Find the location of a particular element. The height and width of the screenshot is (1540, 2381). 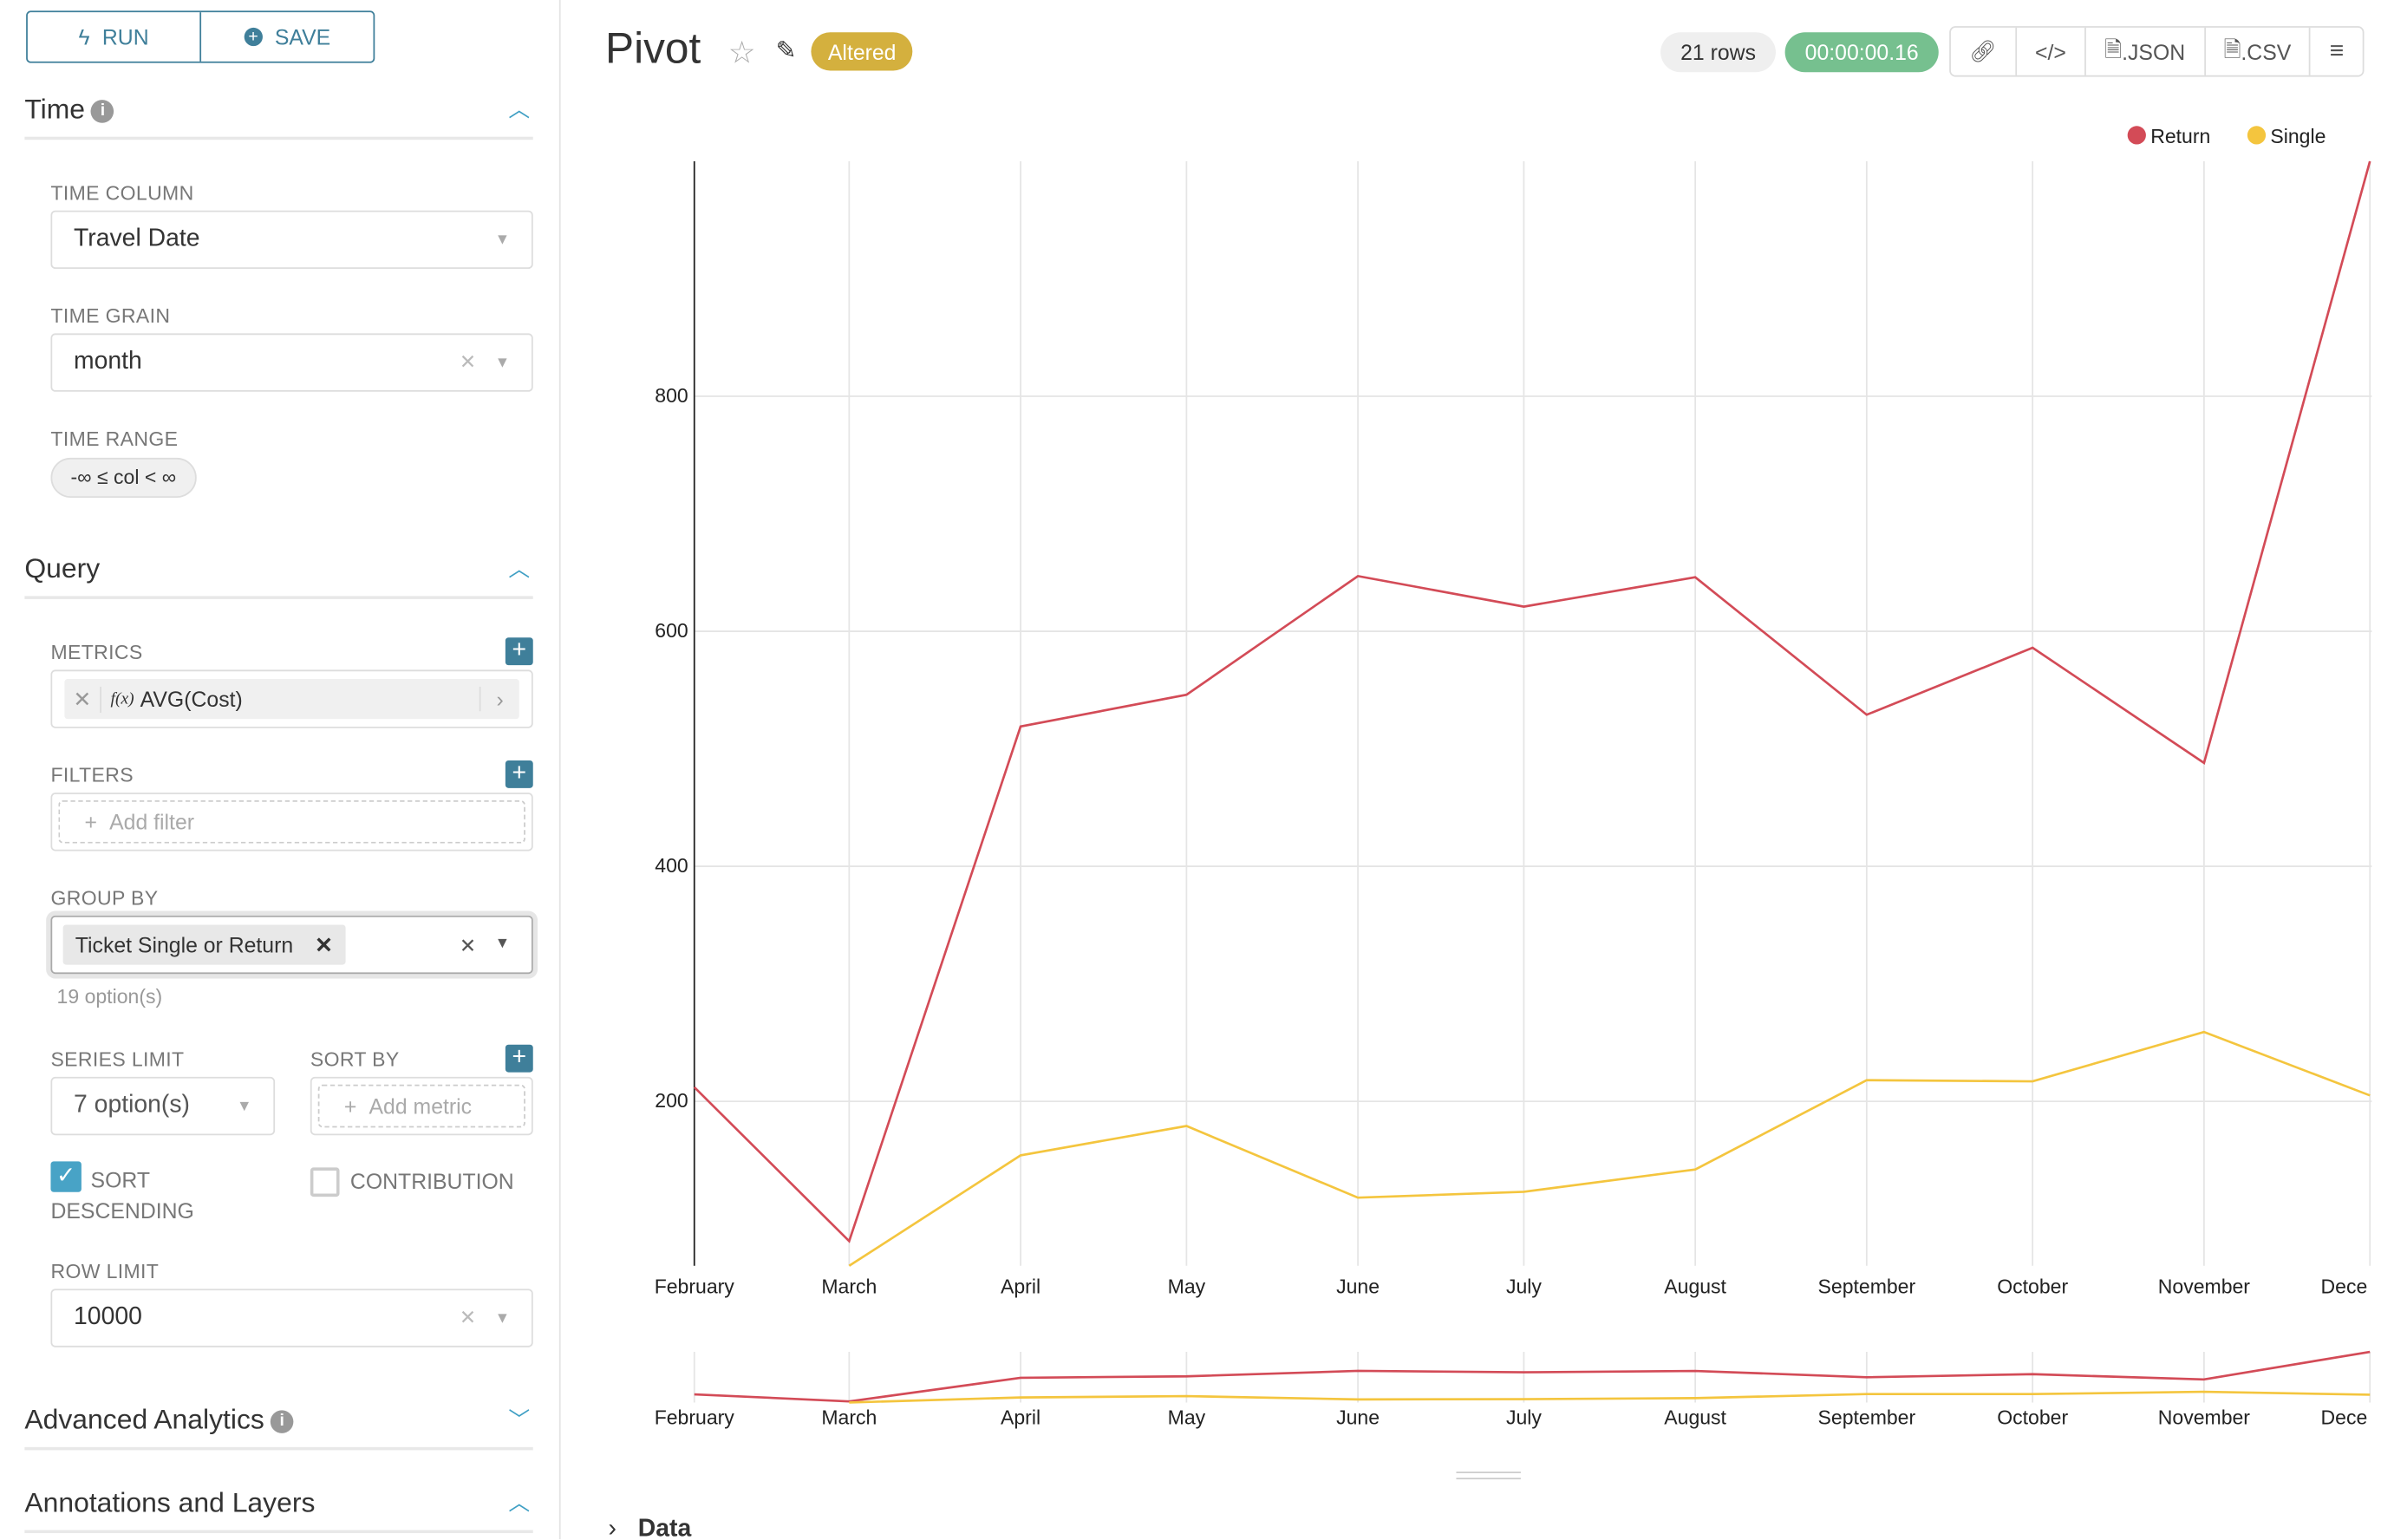

file-text-icon: 🗎︎ is located at coordinates (2232, 48).